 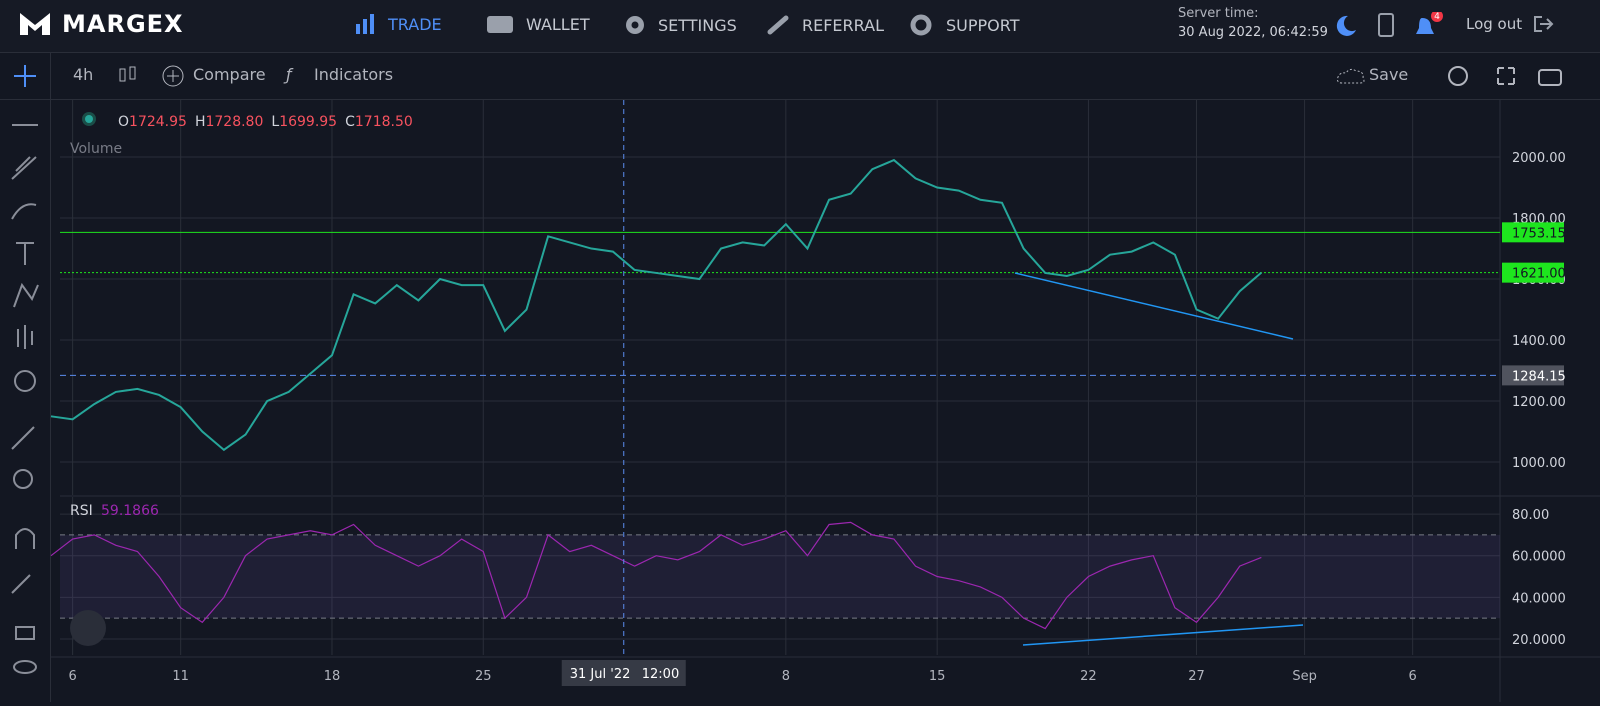 What do you see at coordinates (1539, 233) in the screenshot?
I see `price-label: 1753.15` at bounding box center [1539, 233].